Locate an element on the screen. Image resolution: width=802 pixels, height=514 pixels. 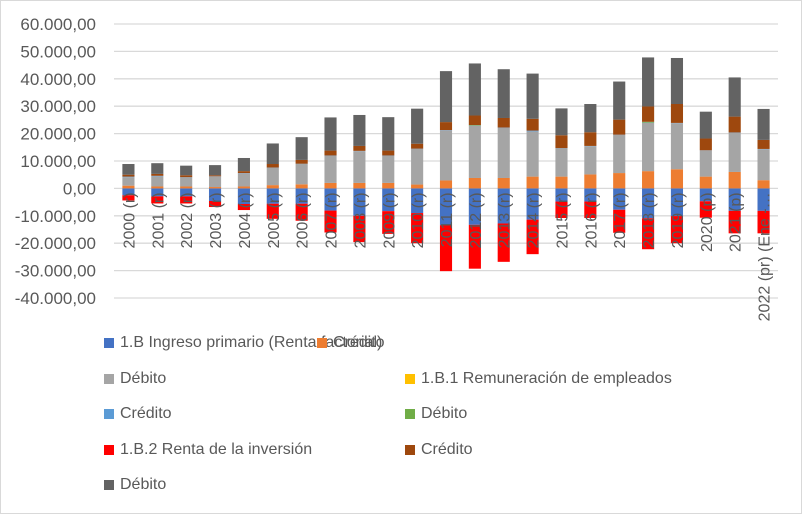
x-tick-label: 2008 (r) is located at coordinates (360, 220).